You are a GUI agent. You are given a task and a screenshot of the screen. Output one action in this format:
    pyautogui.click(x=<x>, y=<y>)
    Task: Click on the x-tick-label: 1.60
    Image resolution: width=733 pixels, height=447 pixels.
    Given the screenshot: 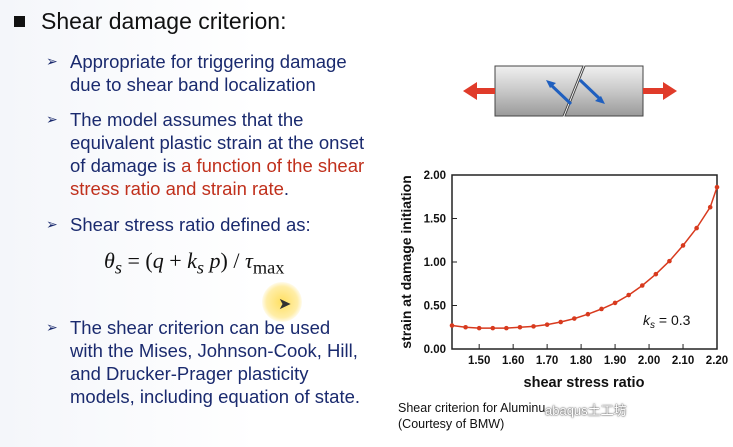 What is the action you would take?
    pyautogui.click(x=513, y=361)
    